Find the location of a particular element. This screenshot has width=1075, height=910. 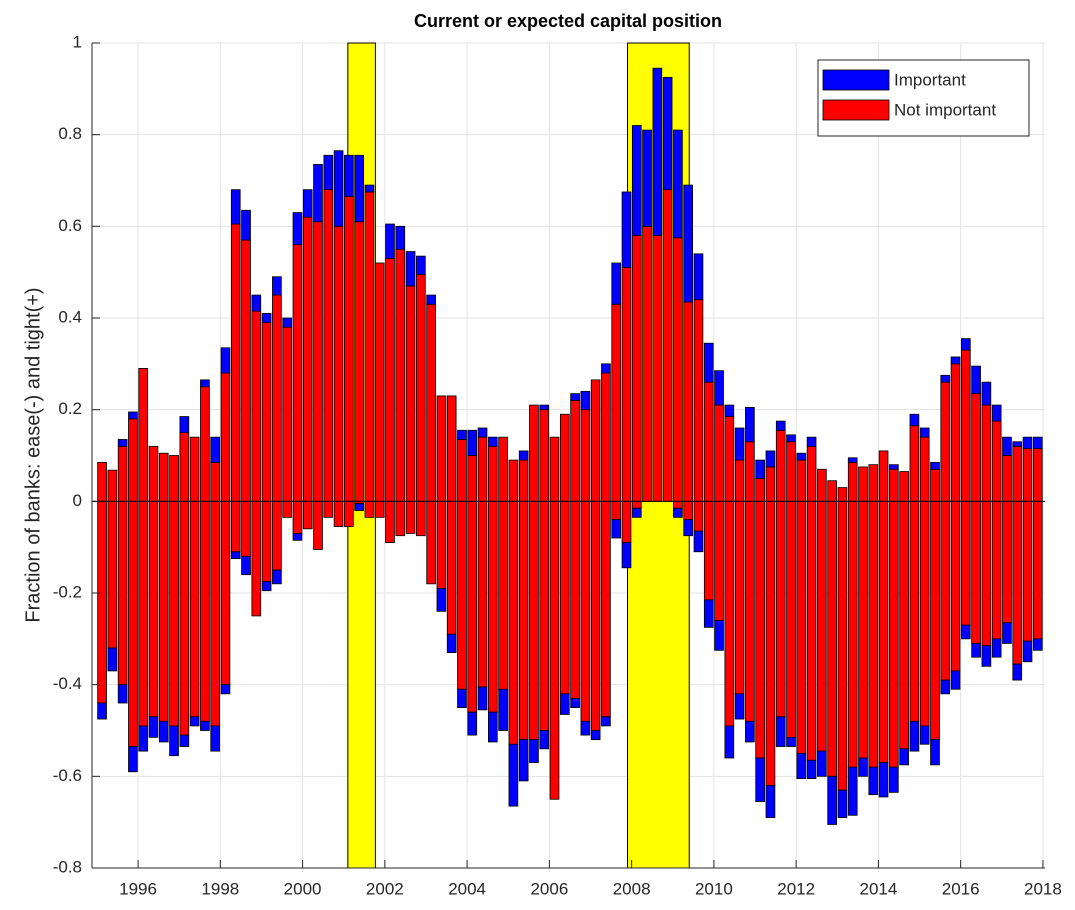

x-tick-label: 1996 is located at coordinates (138, 888).